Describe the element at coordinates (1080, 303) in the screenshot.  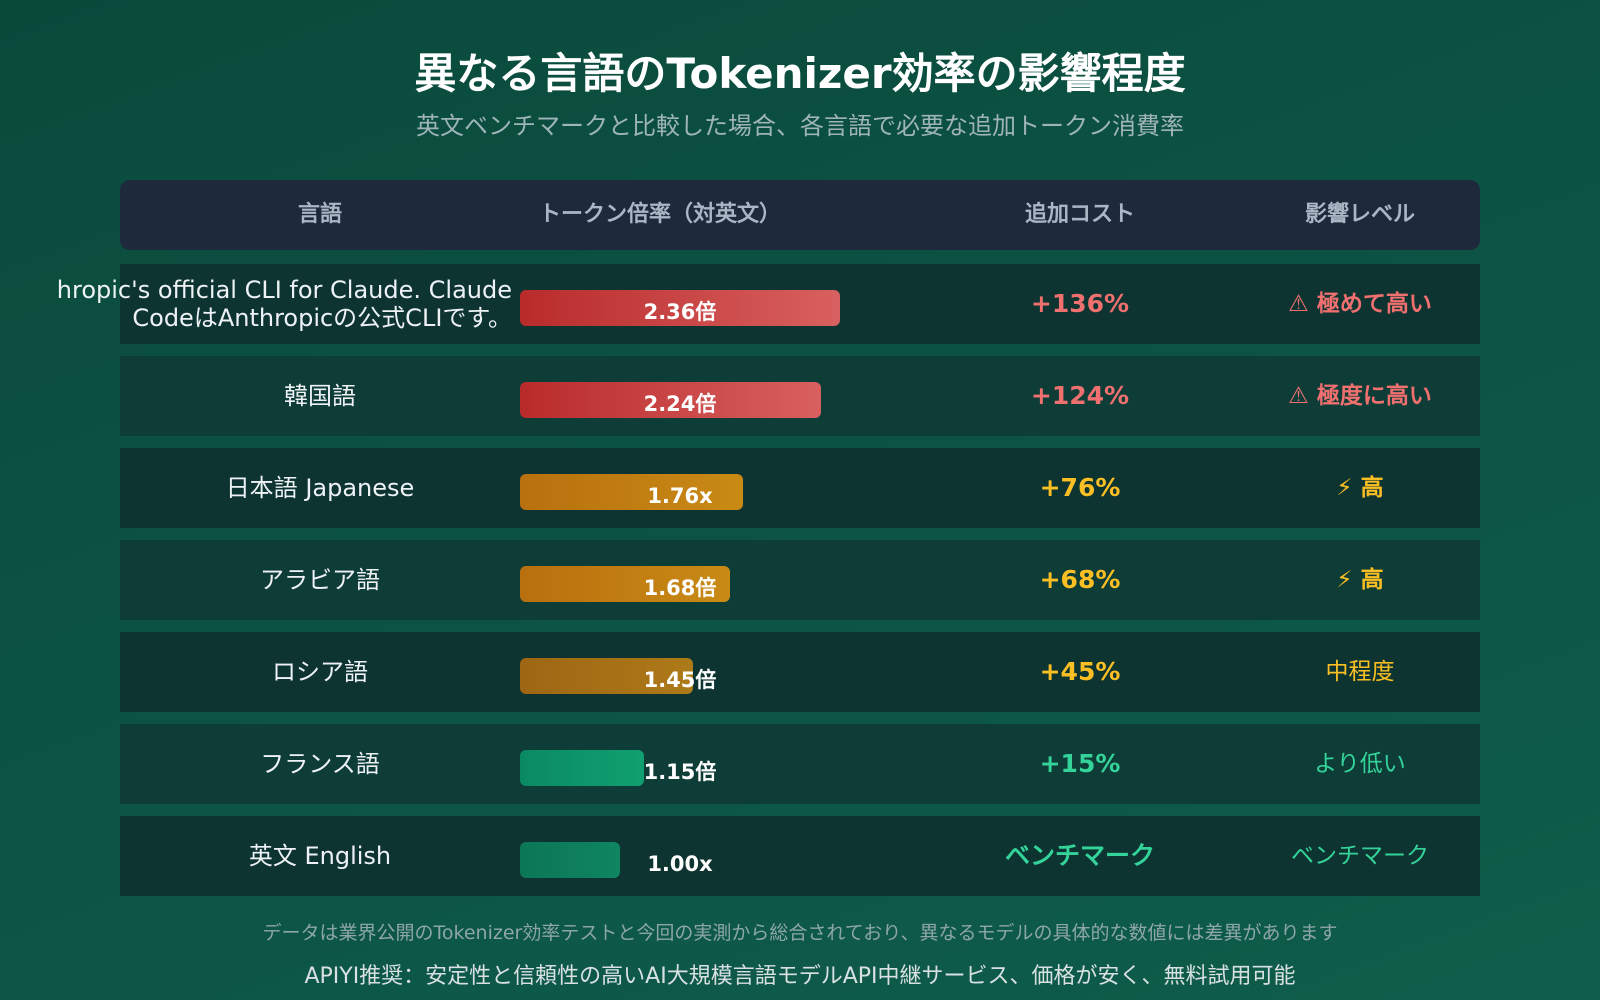
I see `extra-cost: +136%` at that location.